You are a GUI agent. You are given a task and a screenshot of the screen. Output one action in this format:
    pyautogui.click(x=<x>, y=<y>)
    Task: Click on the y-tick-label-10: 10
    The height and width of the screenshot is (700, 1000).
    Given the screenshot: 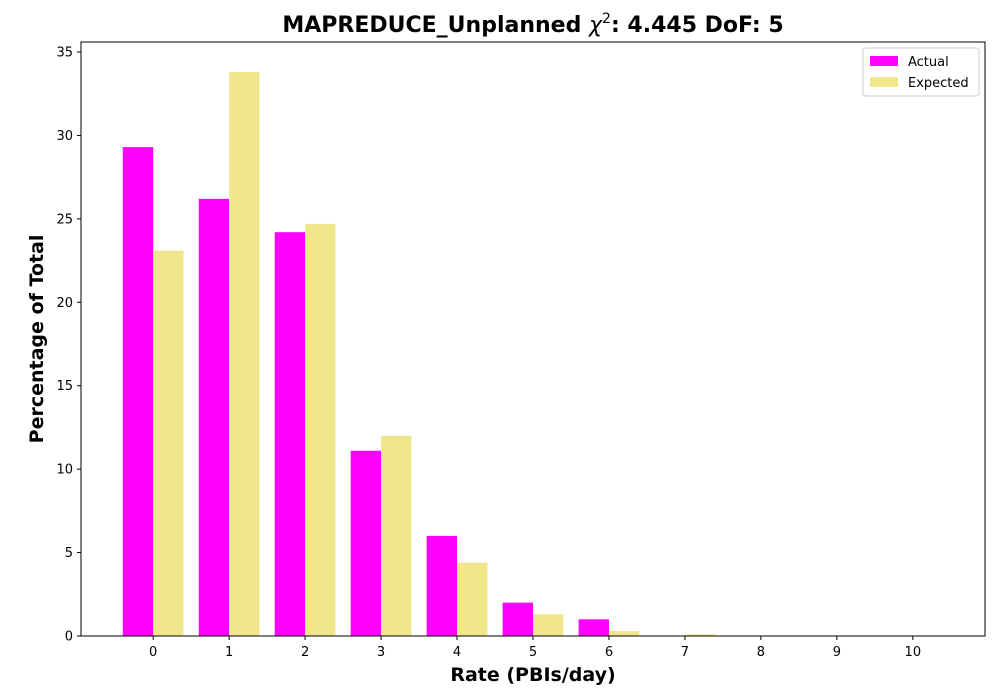 What is the action you would take?
    pyautogui.click(x=64, y=470)
    